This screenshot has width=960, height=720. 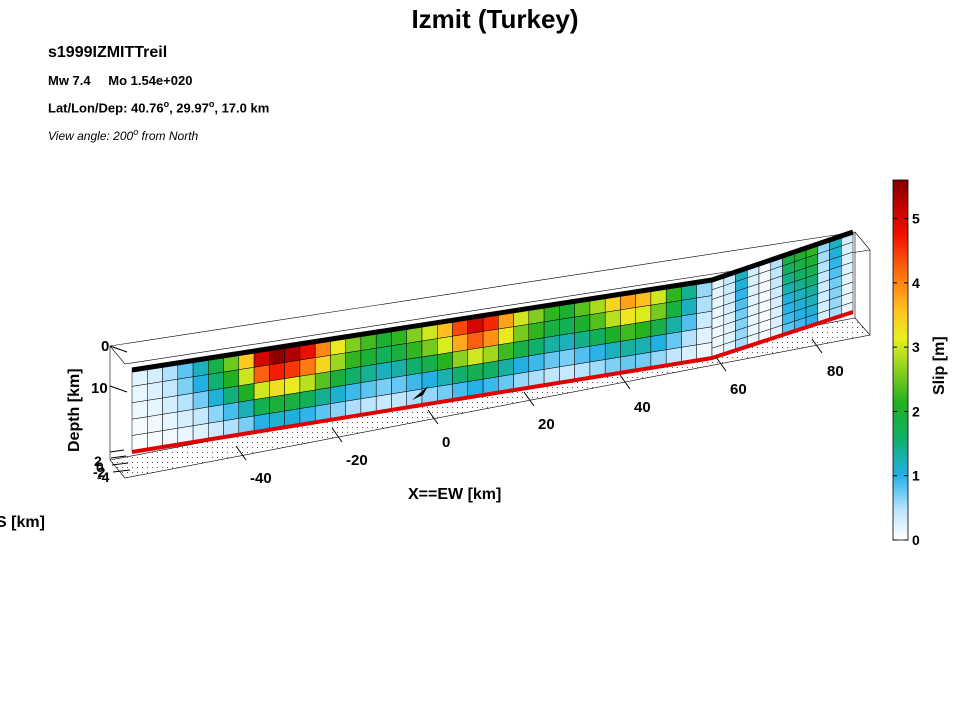 What do you see at coordinates (117, 355) in the screenshot?
I see `box-edge-top-left` at bounding box center [117, 355].